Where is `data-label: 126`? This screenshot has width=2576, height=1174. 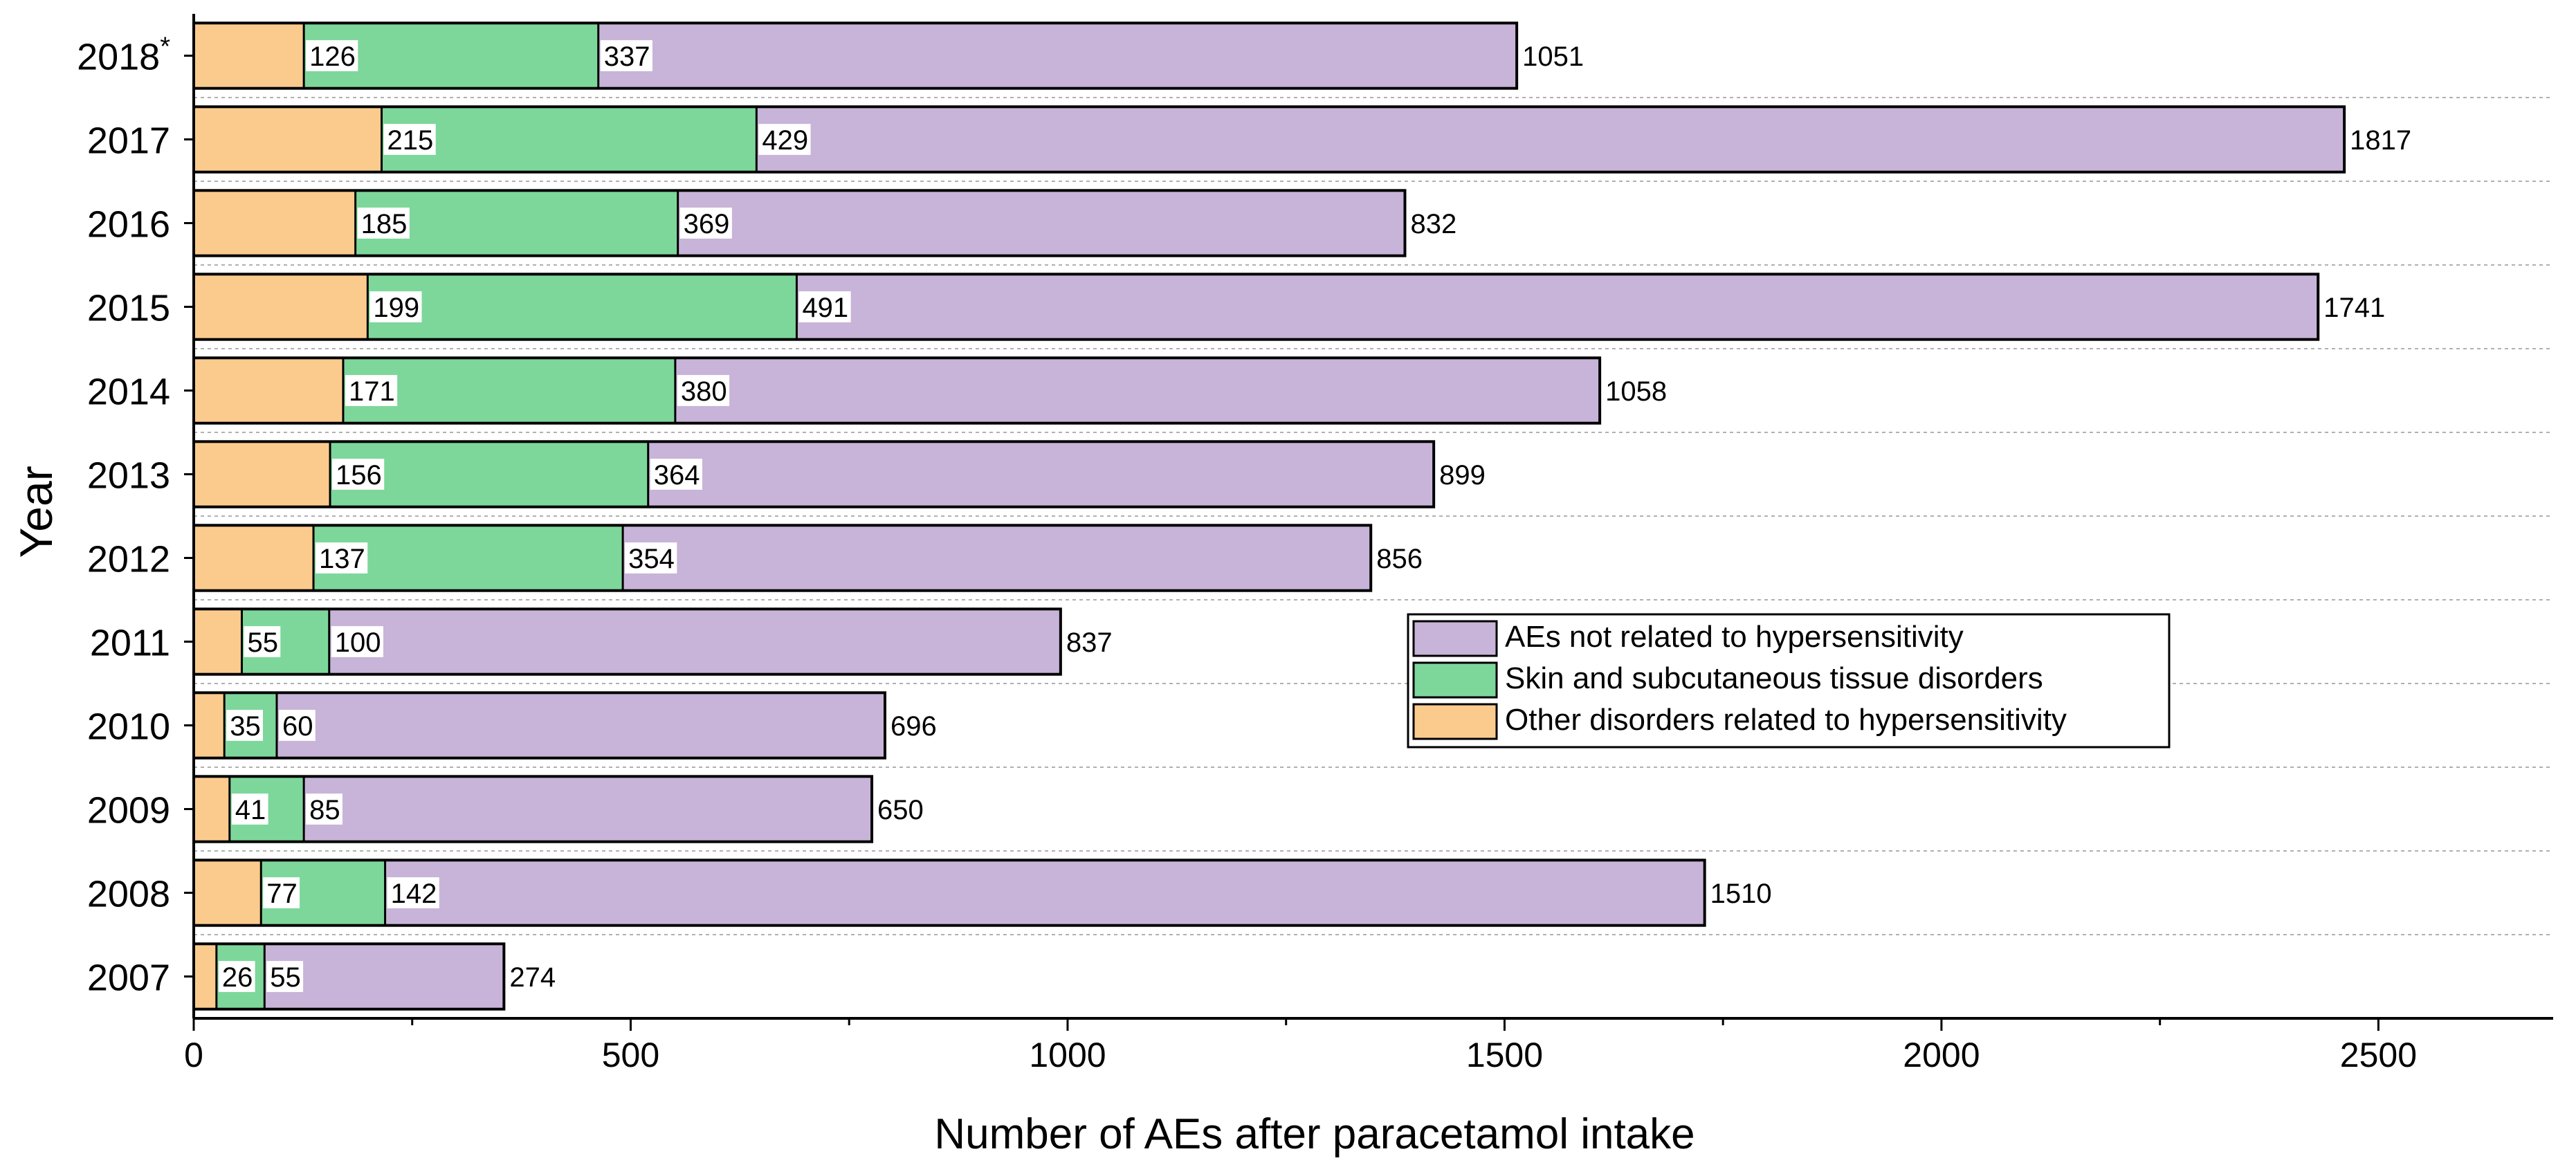
data-label: 126 is located at coordinates (333, 57).